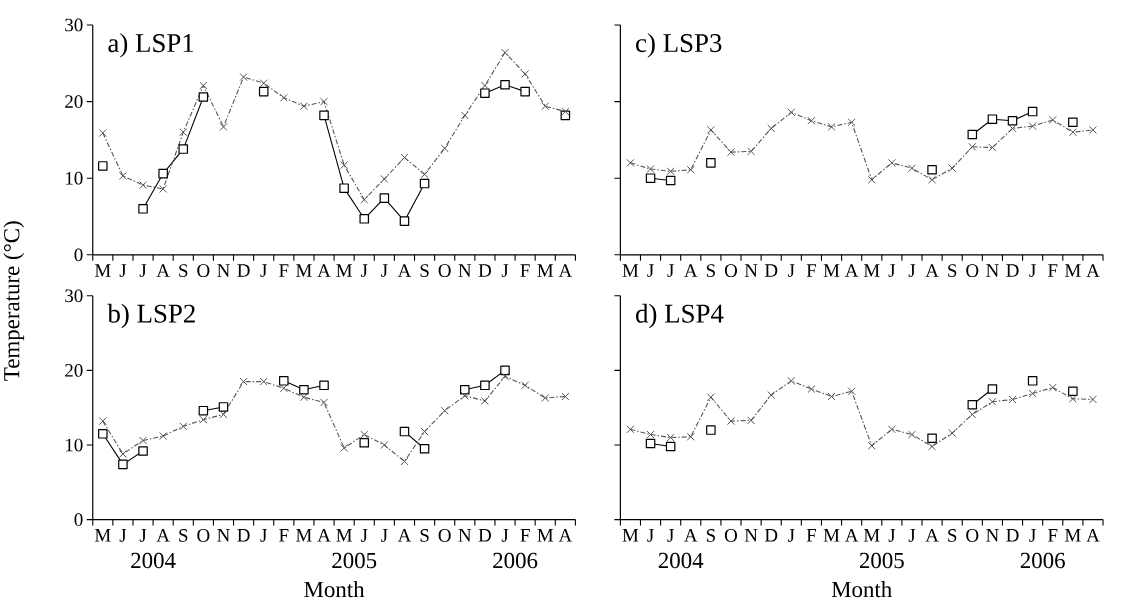 The image size is (1125, 606). Describe the element at coordinates (74, 445) in the screenshot. I see `y-tick-label: 10` at that location.